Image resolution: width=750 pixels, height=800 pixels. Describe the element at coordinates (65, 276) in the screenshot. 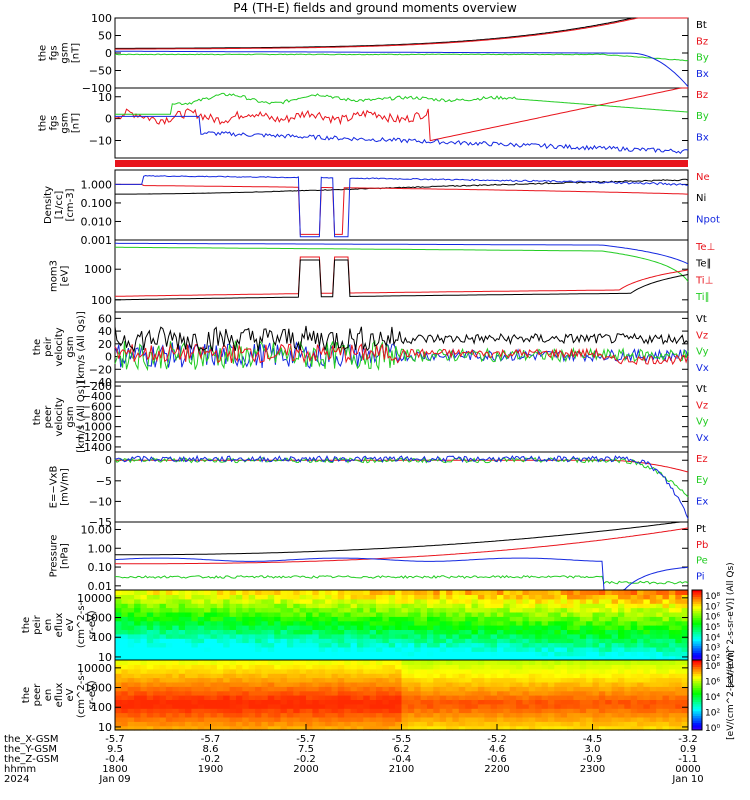

I see `y-axis-label: [eV]` at that location.